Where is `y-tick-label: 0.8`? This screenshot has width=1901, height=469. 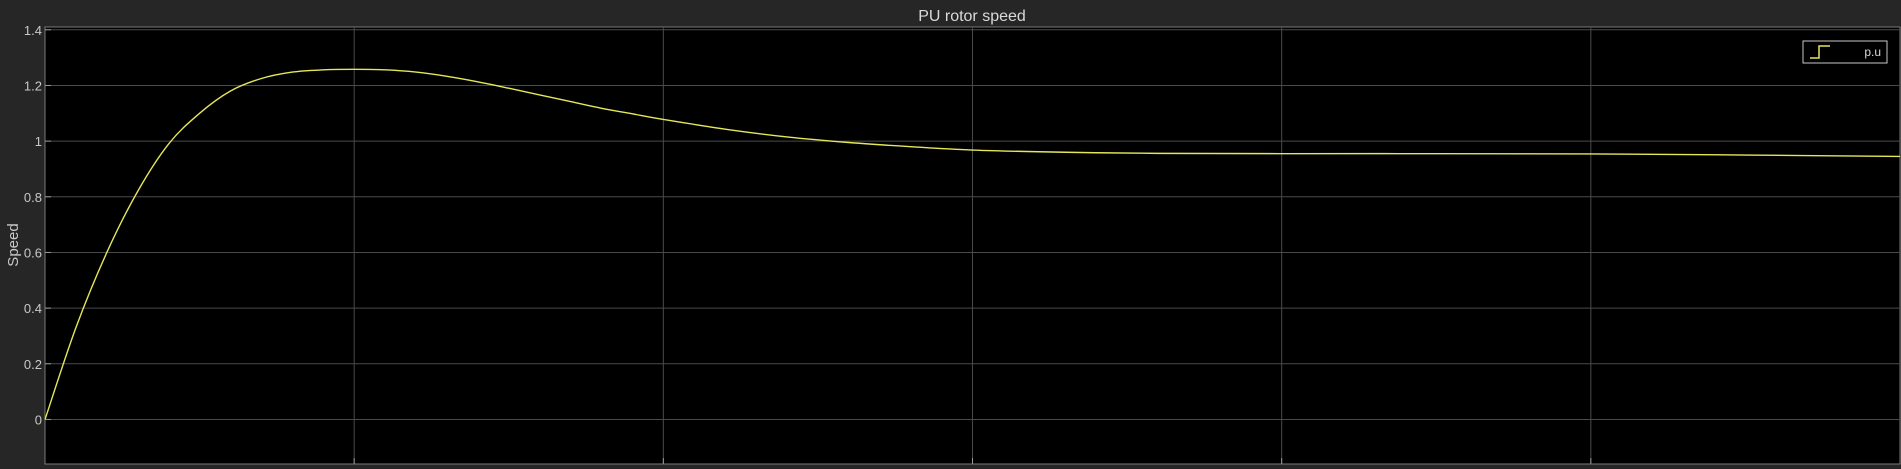 y-tick-label: 0.8 is located at coordinates (33, 197).